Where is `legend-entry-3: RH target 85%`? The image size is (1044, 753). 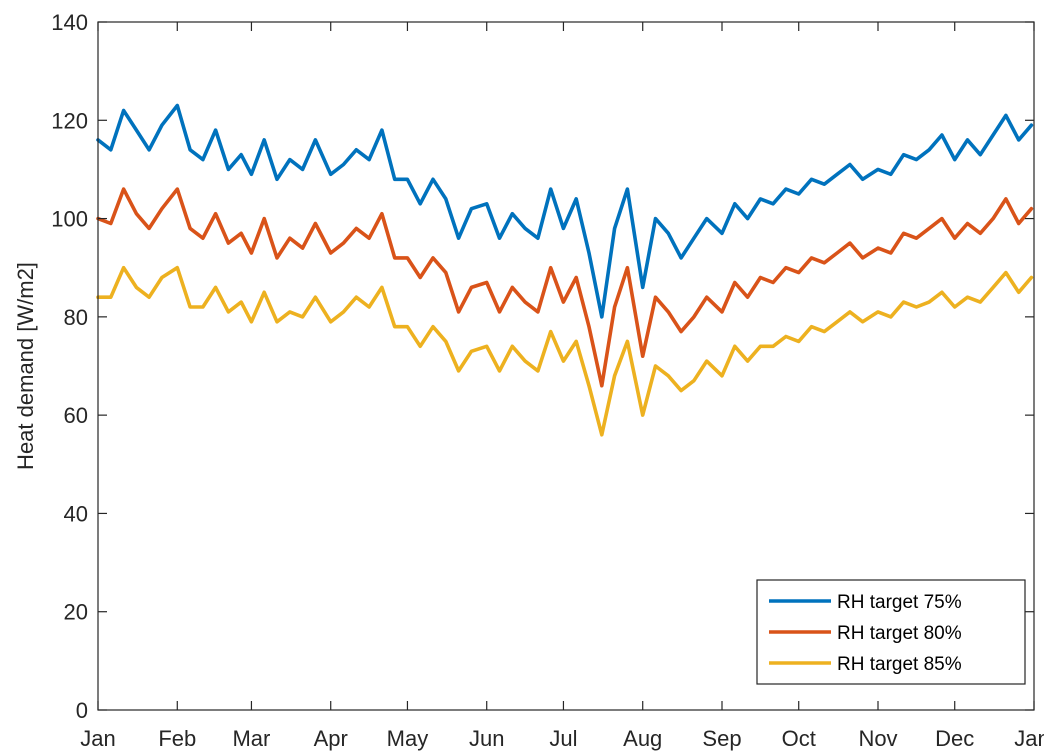
legend-entry-3: RH target 85% is located at coordinates (899, 664).